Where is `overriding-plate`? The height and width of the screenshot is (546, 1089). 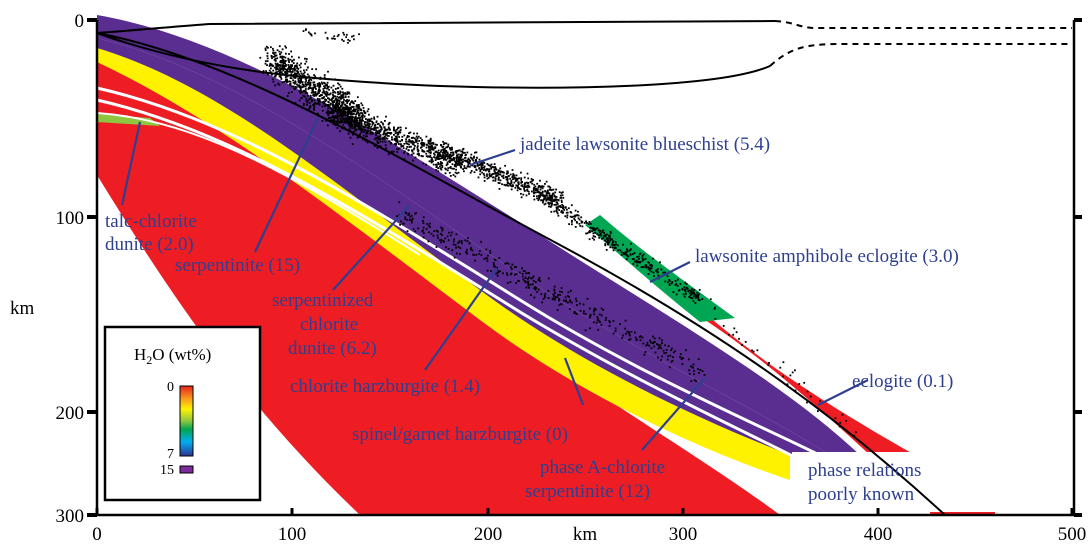
overriding-plate is located at coordinates (584, 54).